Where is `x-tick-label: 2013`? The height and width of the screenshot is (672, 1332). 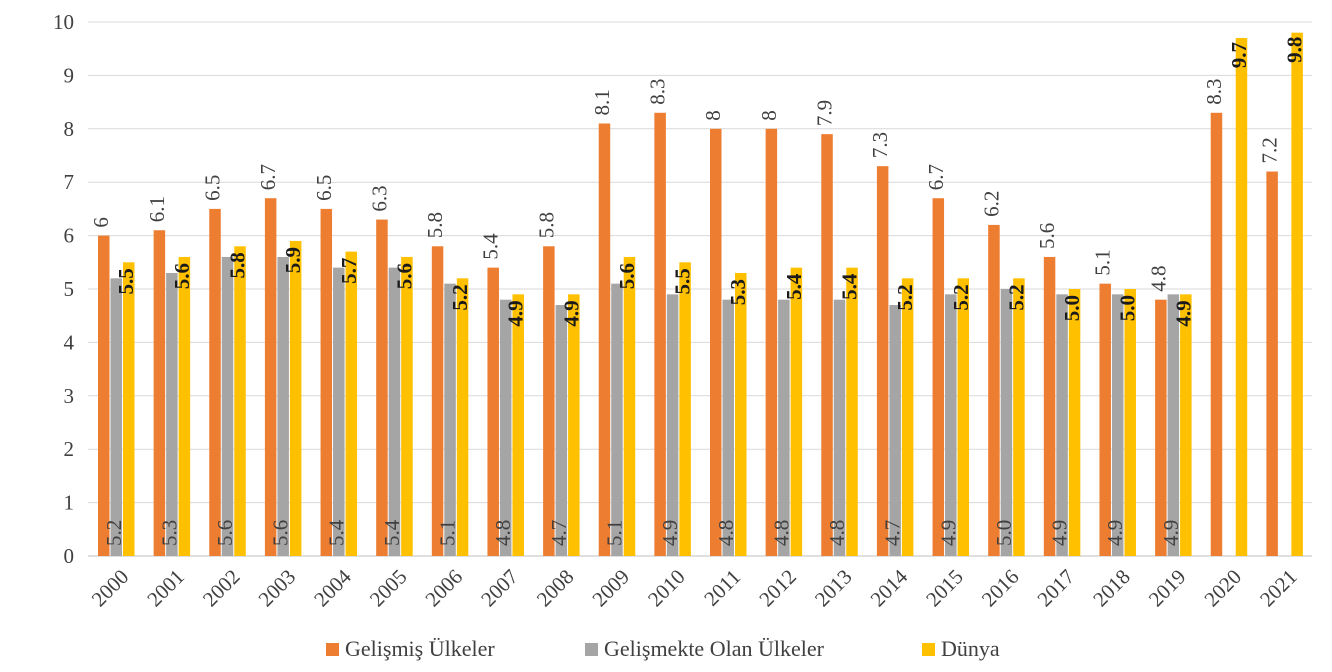
x-tick-label: 2013 is located at coordinates (833, 588).